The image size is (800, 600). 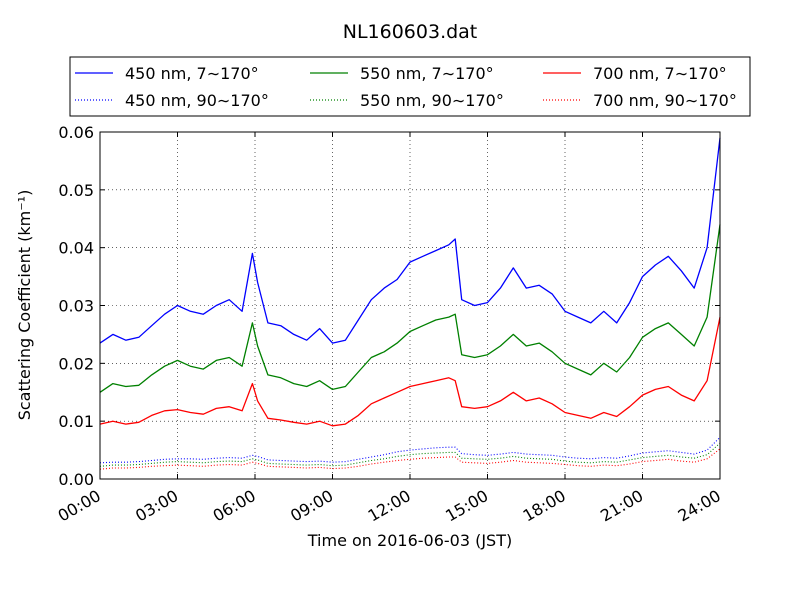 I want to click on x-tick-label: 06:00, so click(x=234, y=506).